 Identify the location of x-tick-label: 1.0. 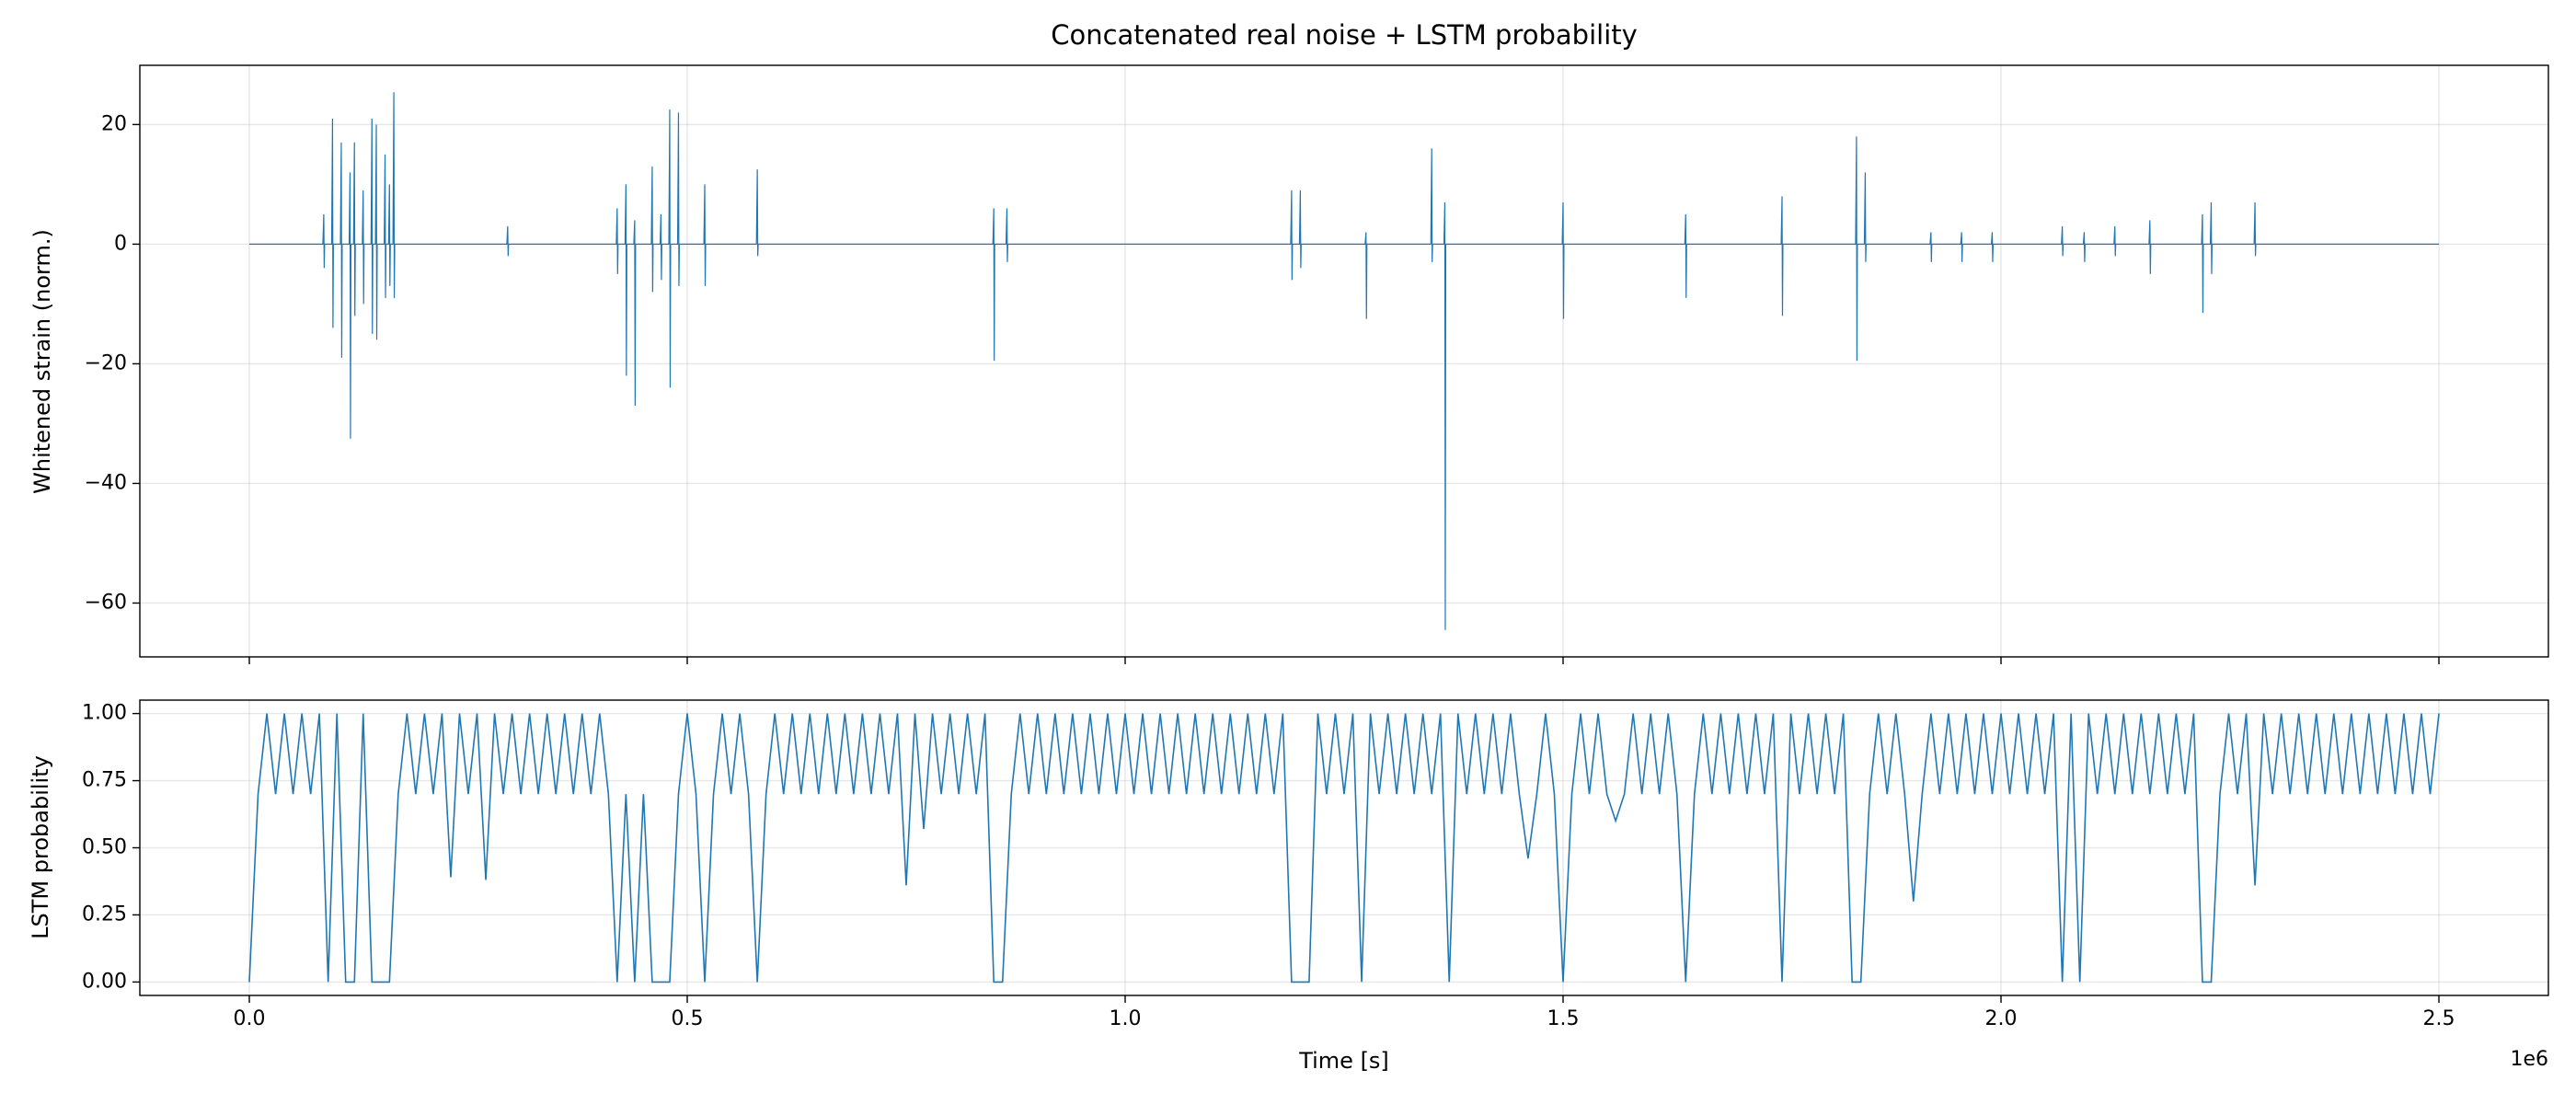
(1126, 1018).